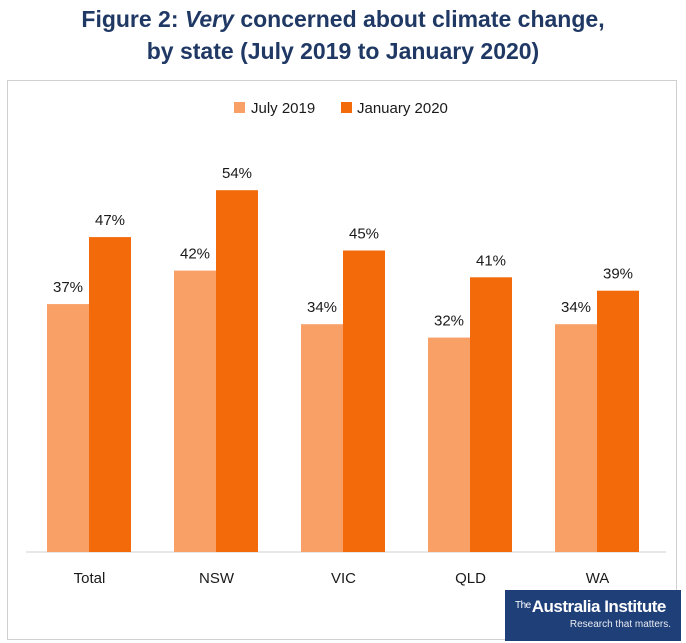 This screenshot has height=643, width=686. What do you see at coordinates (449, 321) in the screenshot?
I see `data-label: 32%` at bounding box center [449, 321].